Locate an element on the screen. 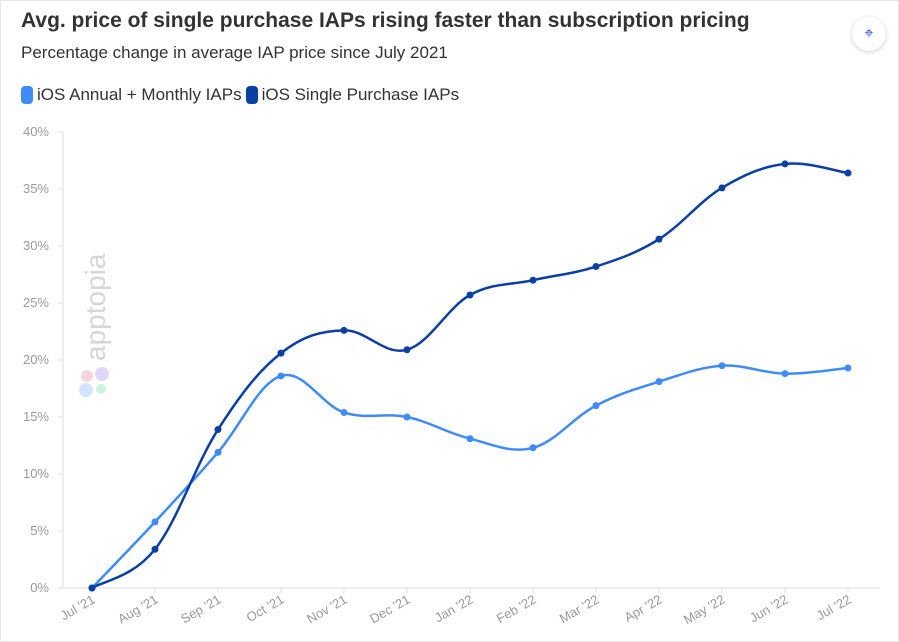 This screenshot has width=899, height=642. legend-item-annual-monthly: iOS Annual + Monthly IAPs is located at coordinates (131, 95).